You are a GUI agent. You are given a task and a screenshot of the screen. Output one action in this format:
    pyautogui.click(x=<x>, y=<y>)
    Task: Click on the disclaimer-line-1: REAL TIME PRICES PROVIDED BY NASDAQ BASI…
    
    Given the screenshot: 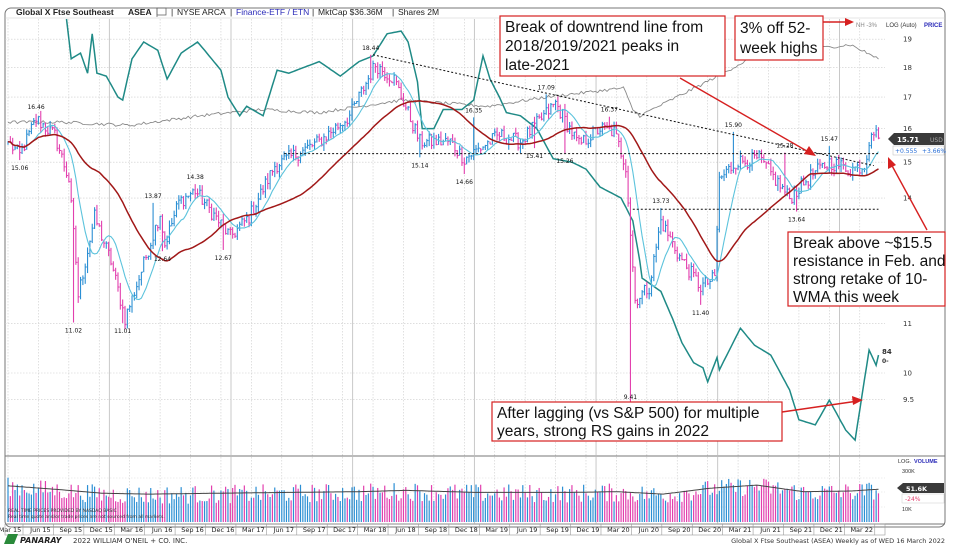 What is the action you would take?
    pyautogui.click(x=62, y=511)
    